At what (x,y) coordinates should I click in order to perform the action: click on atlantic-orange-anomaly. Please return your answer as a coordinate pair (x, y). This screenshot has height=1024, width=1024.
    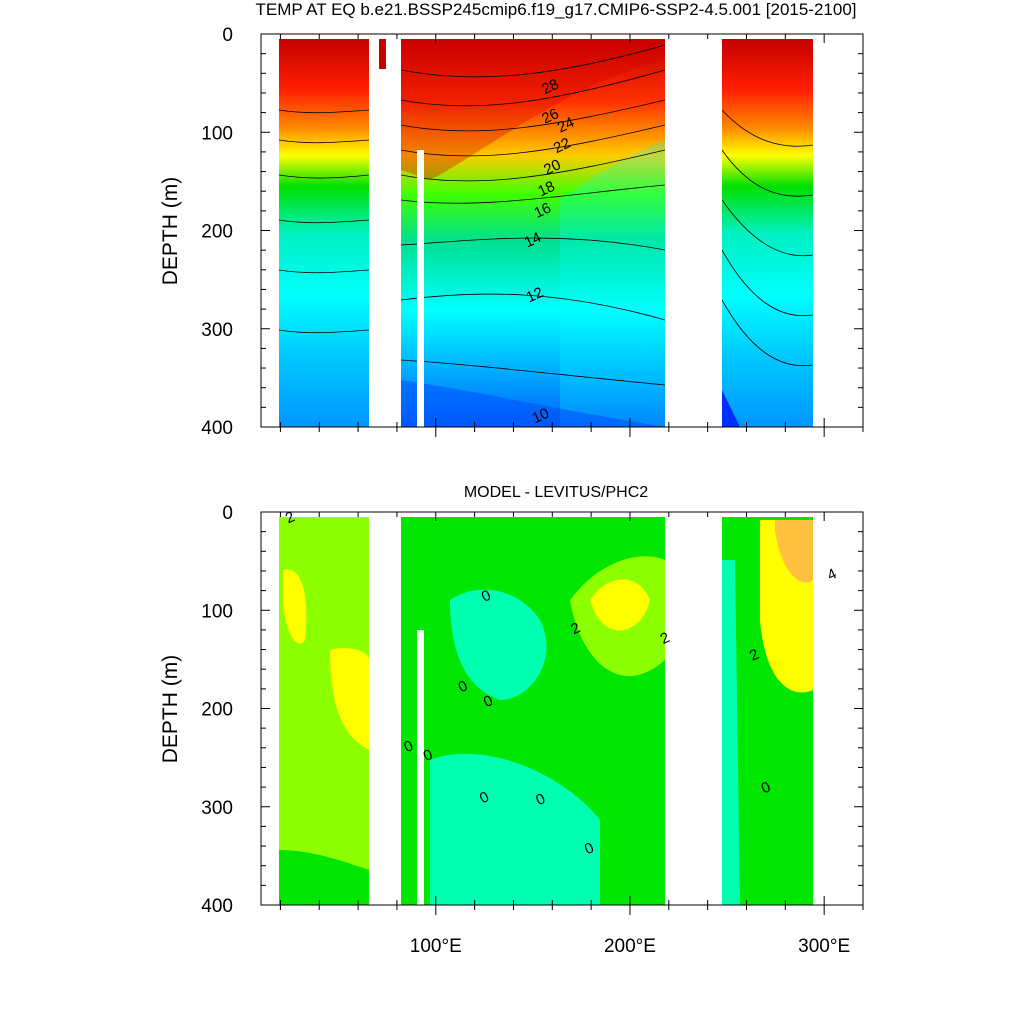
    Looking at the image, I should click on (794, 551).